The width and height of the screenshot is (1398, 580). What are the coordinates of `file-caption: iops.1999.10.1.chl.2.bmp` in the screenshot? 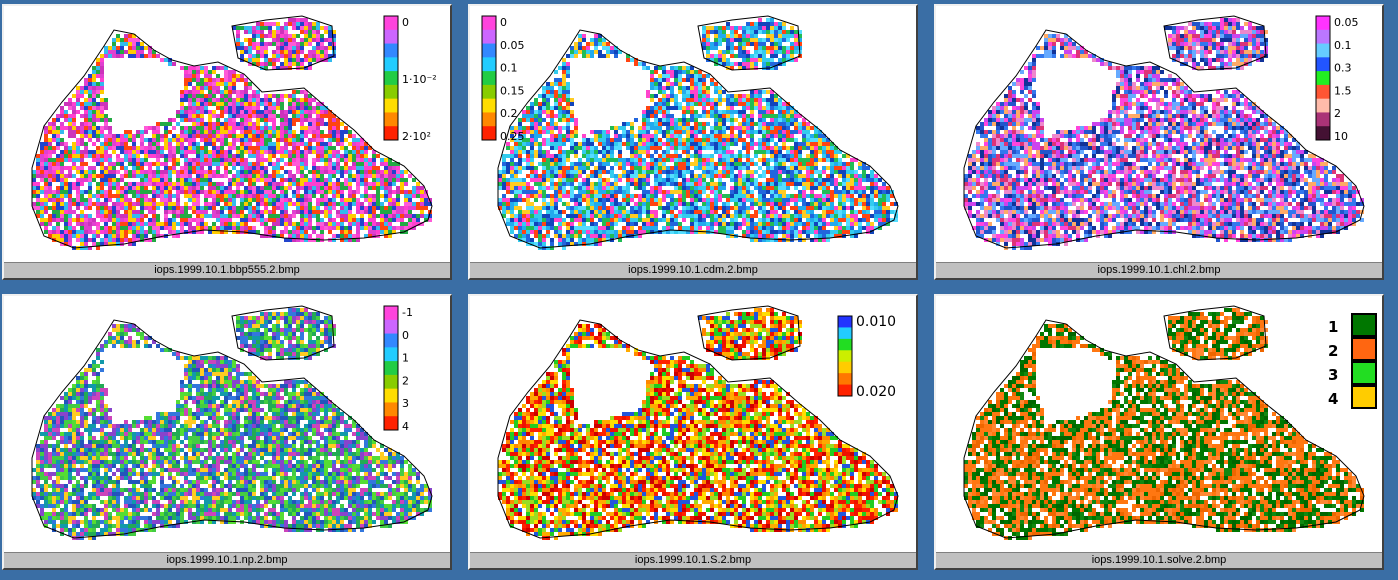 It's located at (1159, 270).